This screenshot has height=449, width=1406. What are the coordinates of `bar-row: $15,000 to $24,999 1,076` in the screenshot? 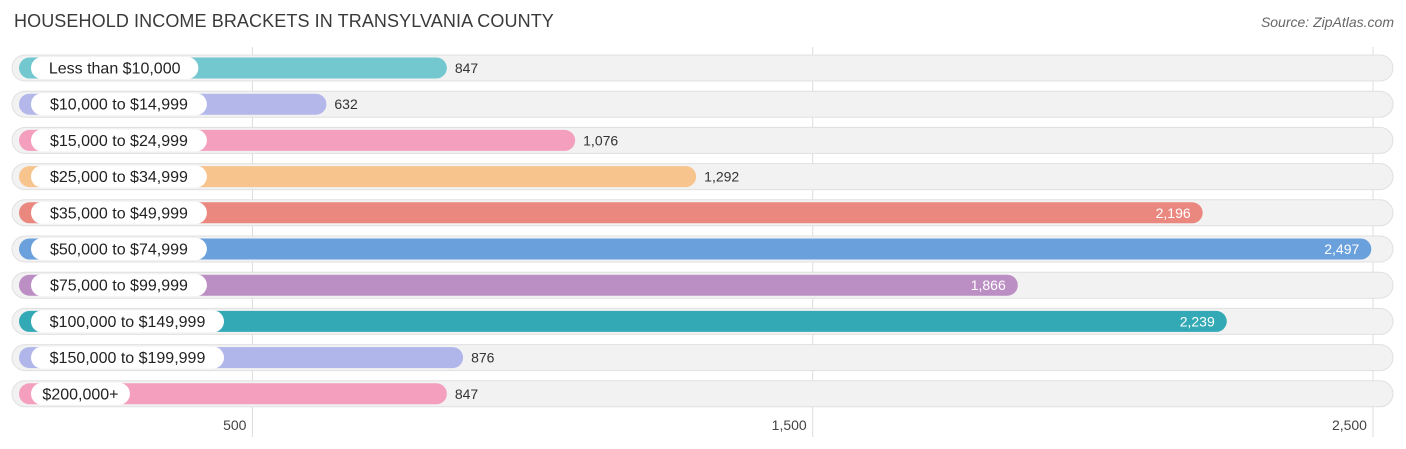 It's located at (702, 140).